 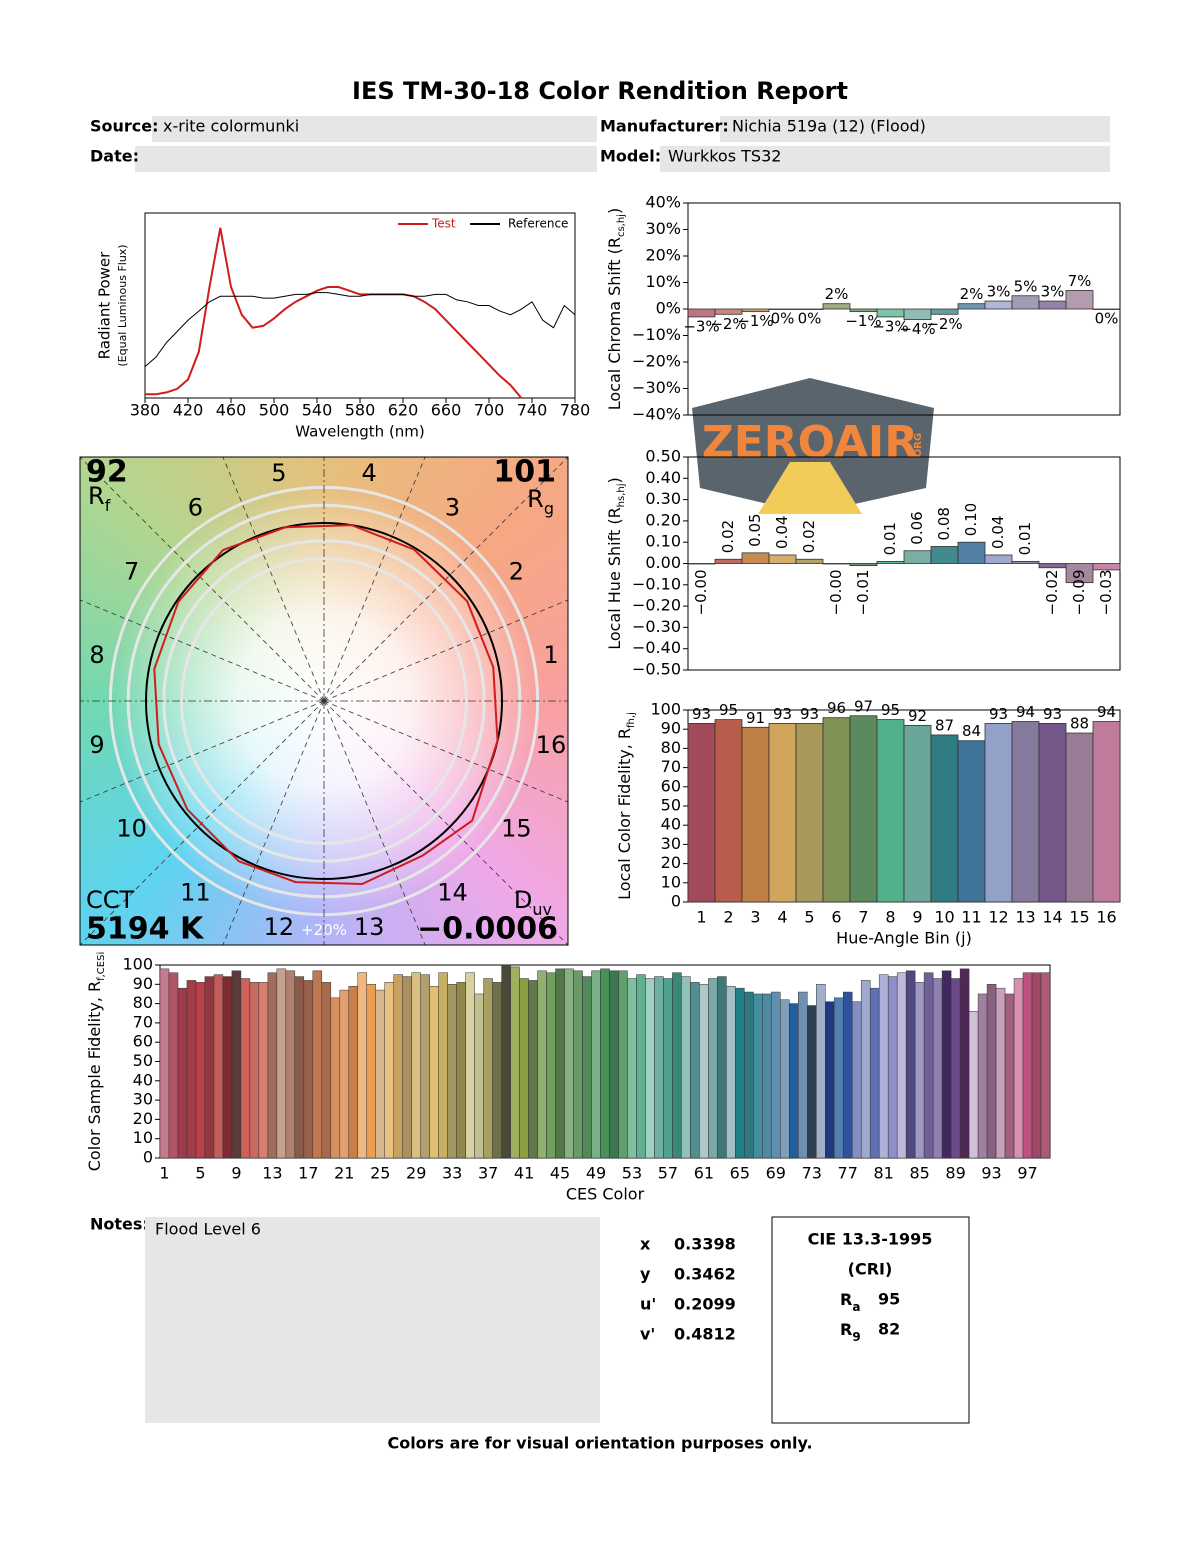 What do you see at coordinates (616, 309) in the screenshot?
I see `axis-label: Local Chroma Shift (Rcs,hj)` at bounding box center [616, 309].